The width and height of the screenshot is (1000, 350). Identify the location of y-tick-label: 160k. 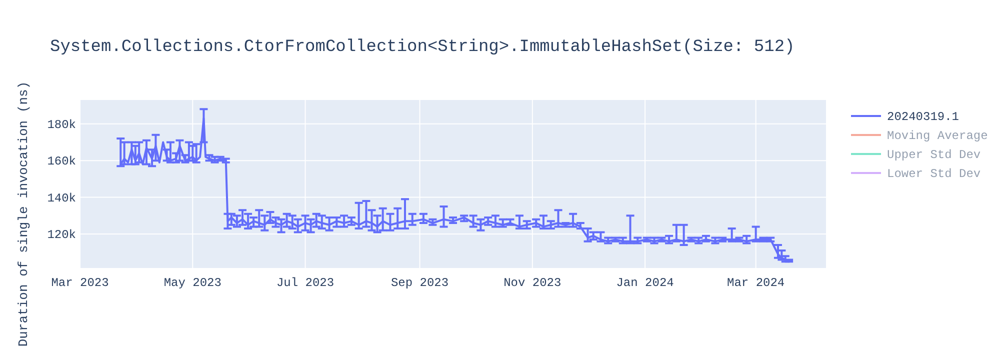
(61, 161).